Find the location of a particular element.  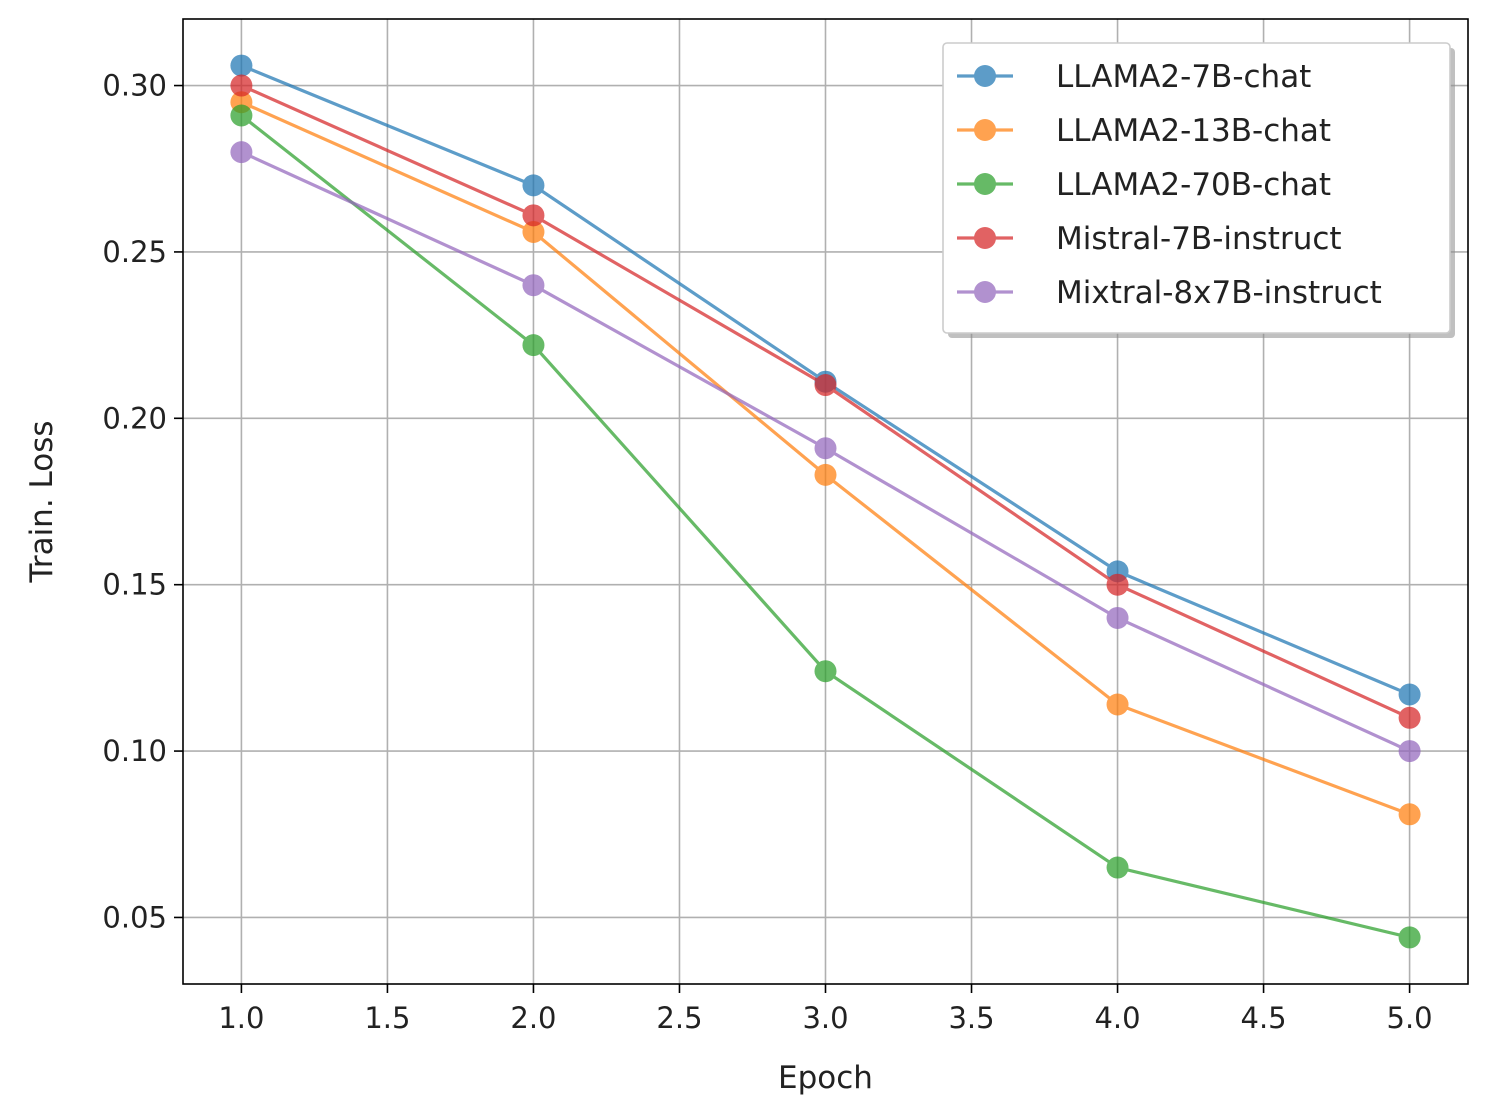

legend-label: LLAMA2-70B-chat is located at coordinates (1193, 185).